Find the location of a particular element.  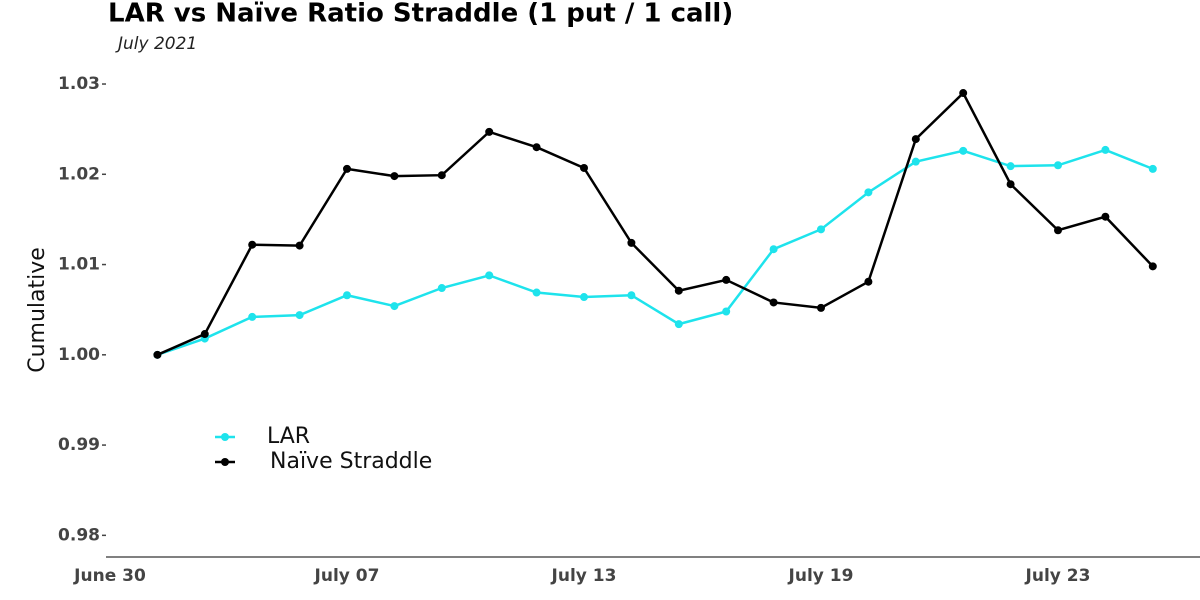

chart-subtitle: July 2021 is located at coordinates (156, 44).